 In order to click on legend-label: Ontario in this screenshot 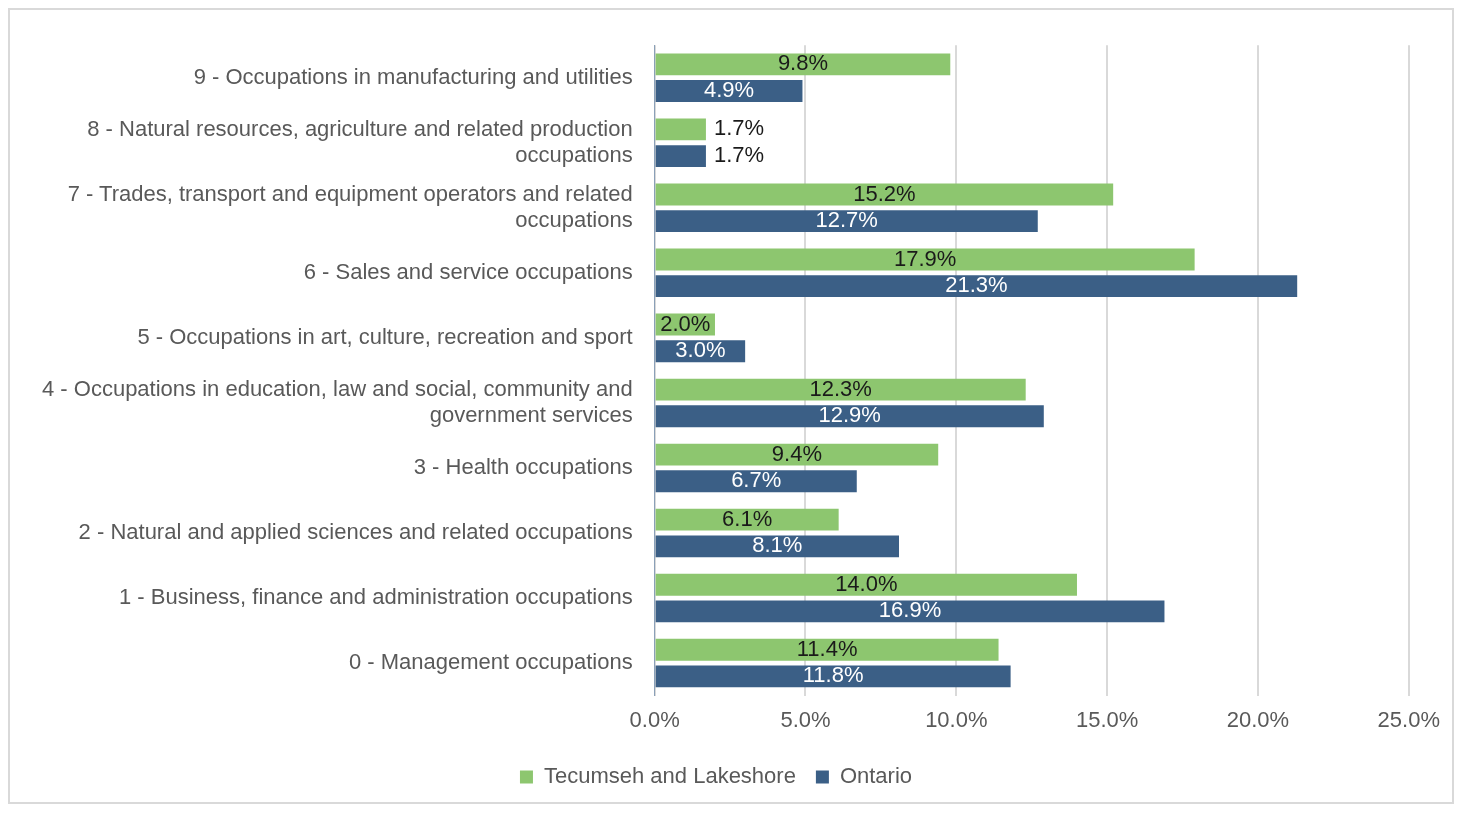, I will do `click(876, 776)`.